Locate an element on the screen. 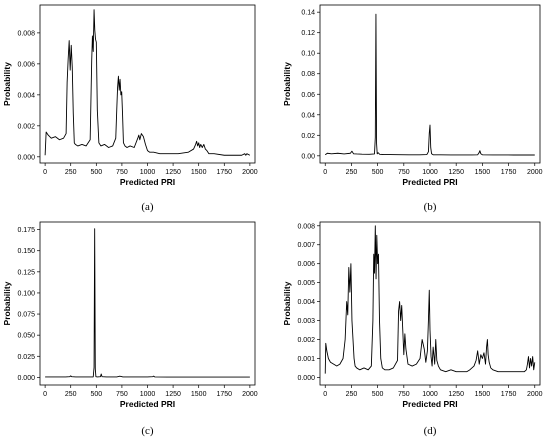  panel-b-y-tick-label: 0.02 is located at coordinates (308, 136).